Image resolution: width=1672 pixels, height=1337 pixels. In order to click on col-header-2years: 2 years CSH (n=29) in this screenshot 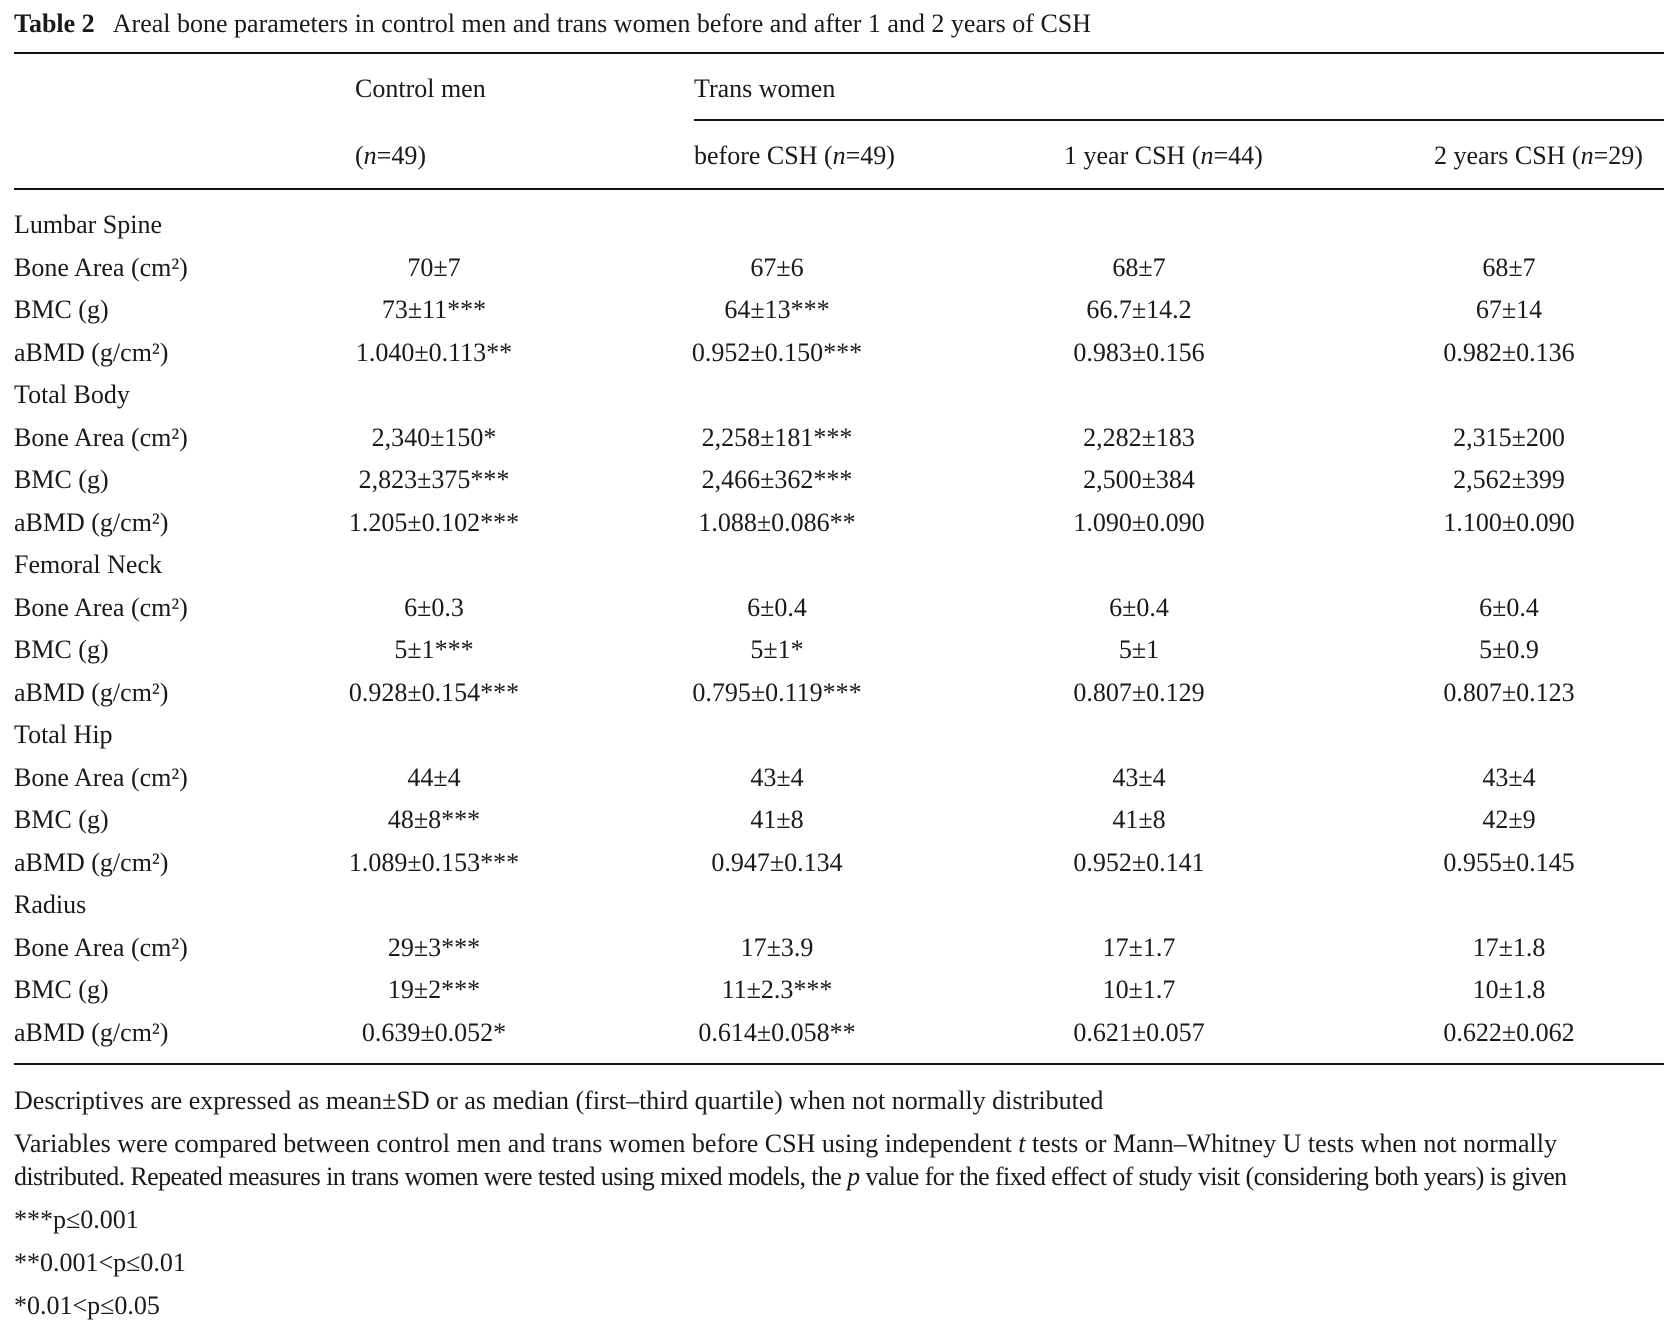, I will do `click(1538, 155)`.